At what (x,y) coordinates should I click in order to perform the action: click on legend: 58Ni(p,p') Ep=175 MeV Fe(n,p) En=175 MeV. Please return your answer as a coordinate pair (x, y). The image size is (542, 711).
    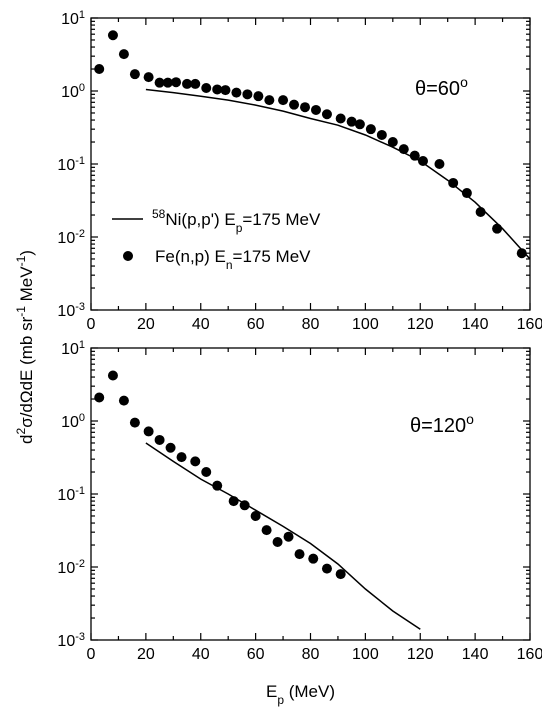
    Looking at the image, I should click on (216, 239).